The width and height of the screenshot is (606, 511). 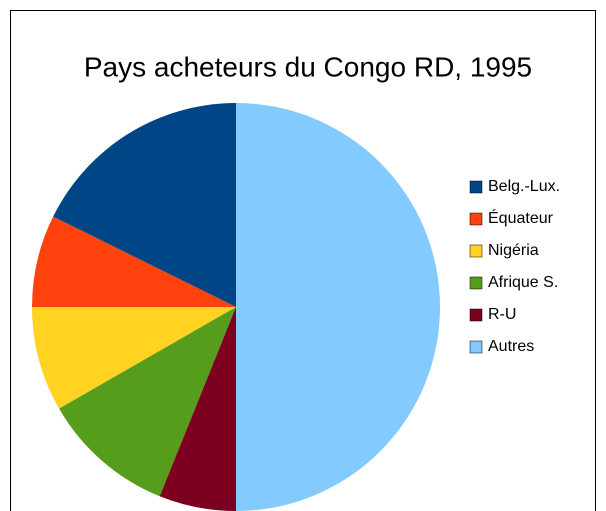 What do you see at coordinates (523, 282) in the screenshot?
I see `legend-label: Afrique S.` at bounding box center [523, 282].